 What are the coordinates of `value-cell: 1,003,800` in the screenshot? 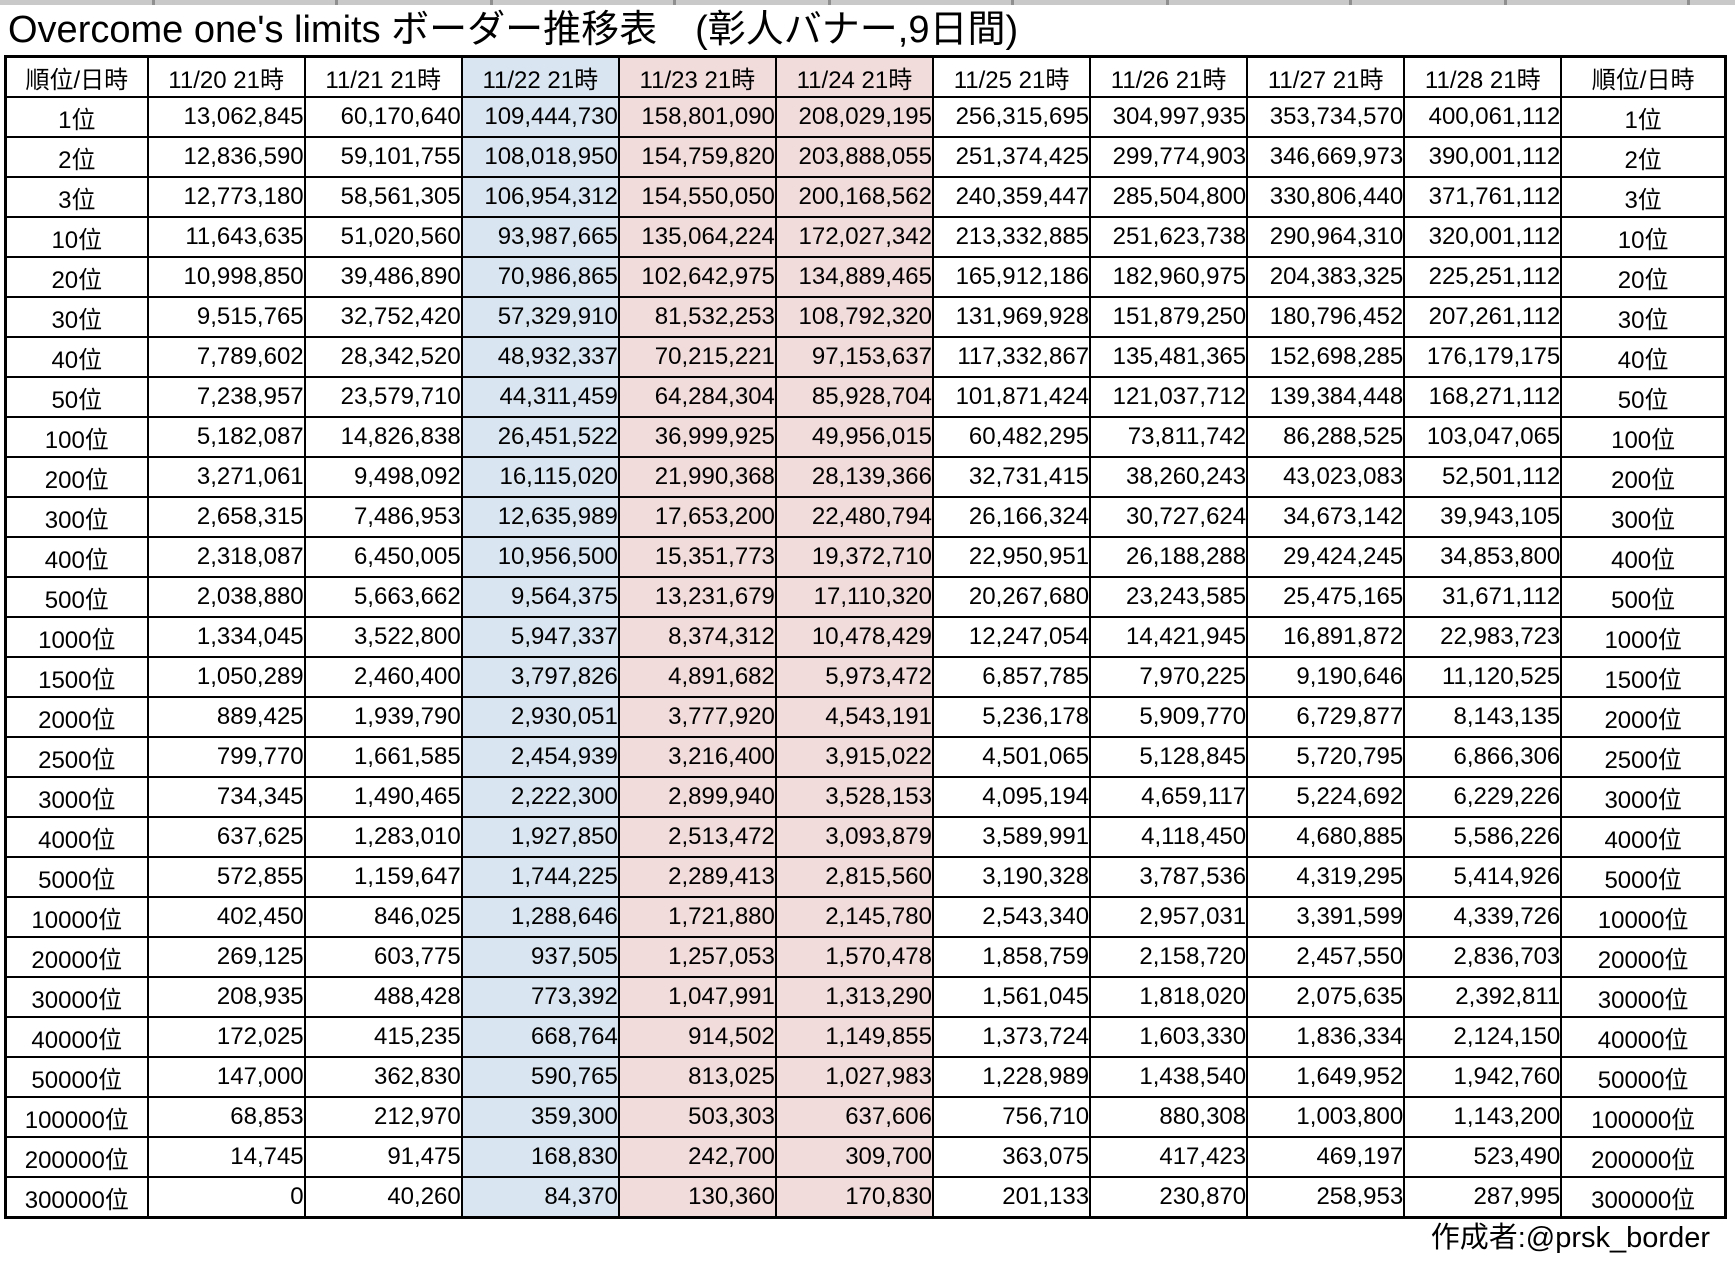 It's located at (1326, 1117).